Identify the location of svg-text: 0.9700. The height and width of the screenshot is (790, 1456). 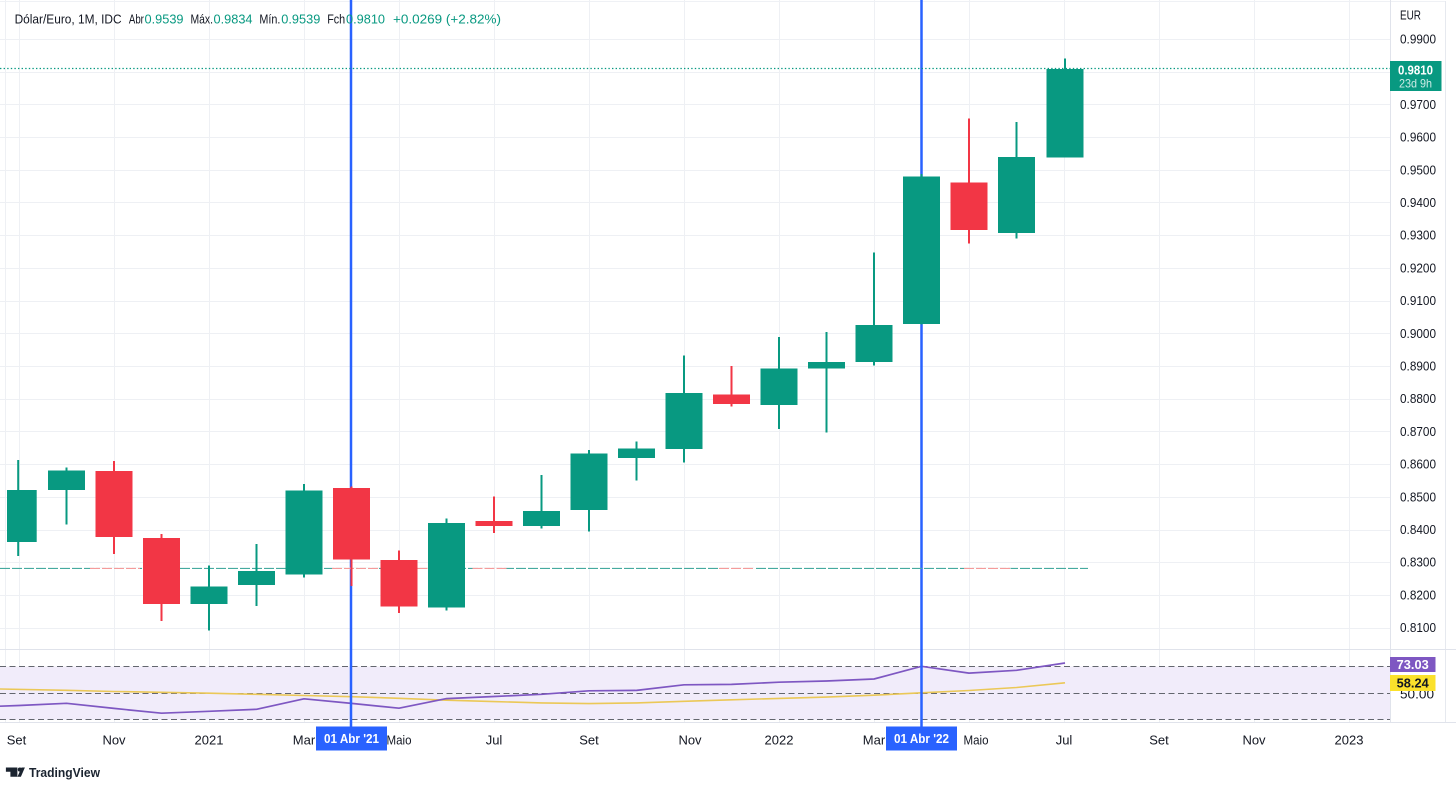
(1418, 105).